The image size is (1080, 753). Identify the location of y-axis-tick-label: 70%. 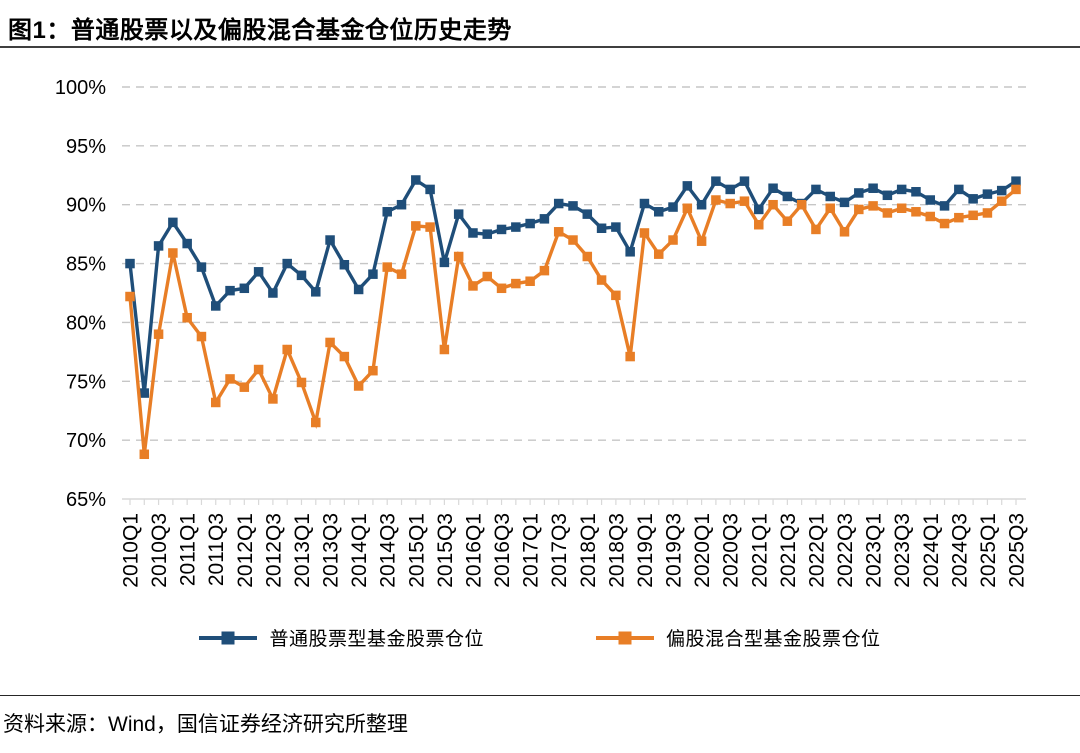
(86, 441).